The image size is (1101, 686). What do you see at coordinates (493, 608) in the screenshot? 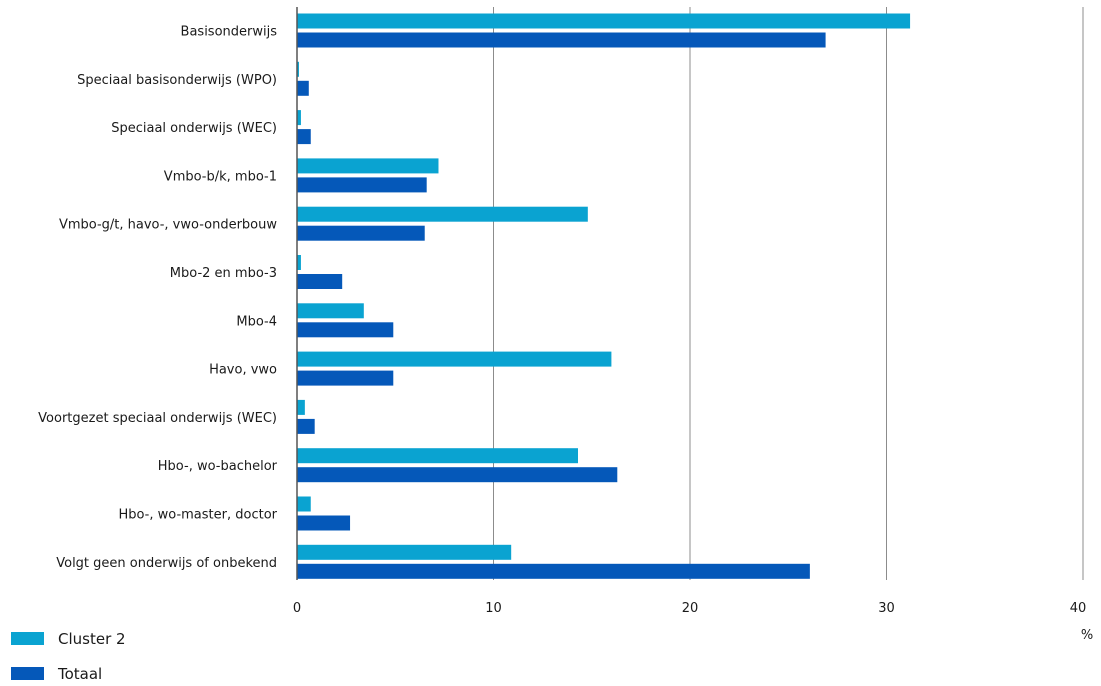
I see `x-tick-label-10: 10` at bounding box center [493, 608].